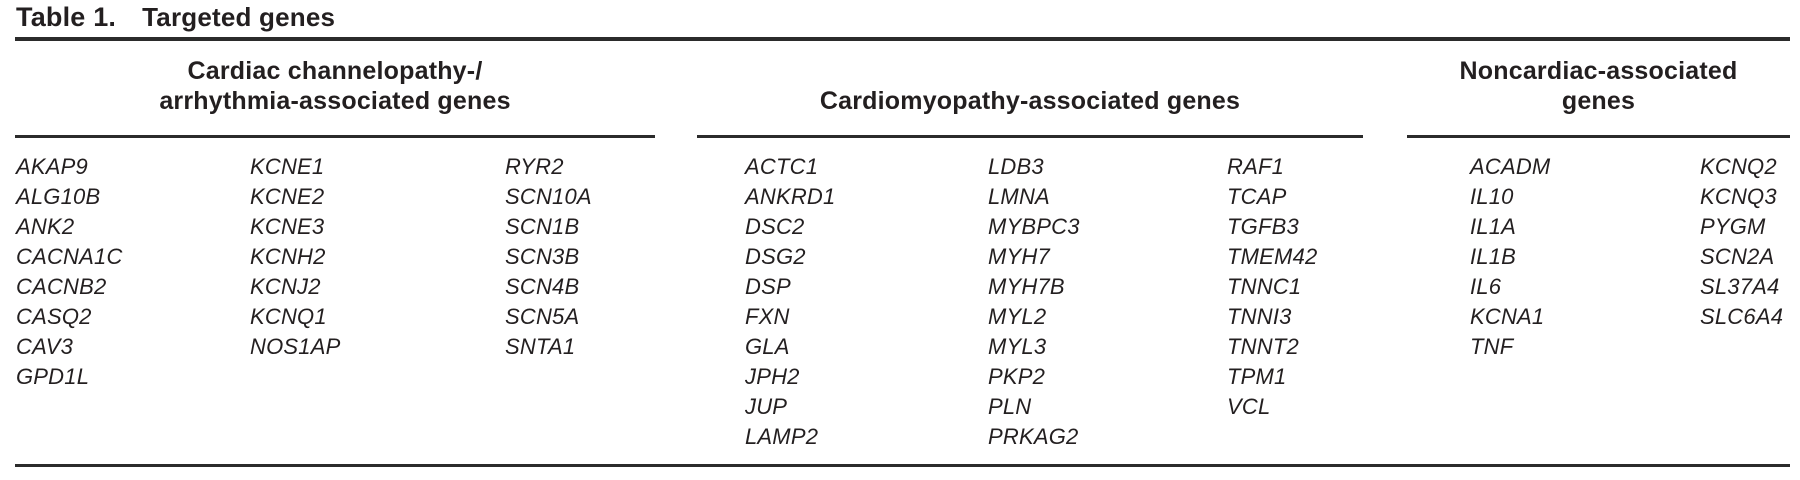 The height and width of the screenshot is (480, 1800). Describe the element at coordinates (1492, 346) in the screenshot. I see `gene-item: TNF` at that location.